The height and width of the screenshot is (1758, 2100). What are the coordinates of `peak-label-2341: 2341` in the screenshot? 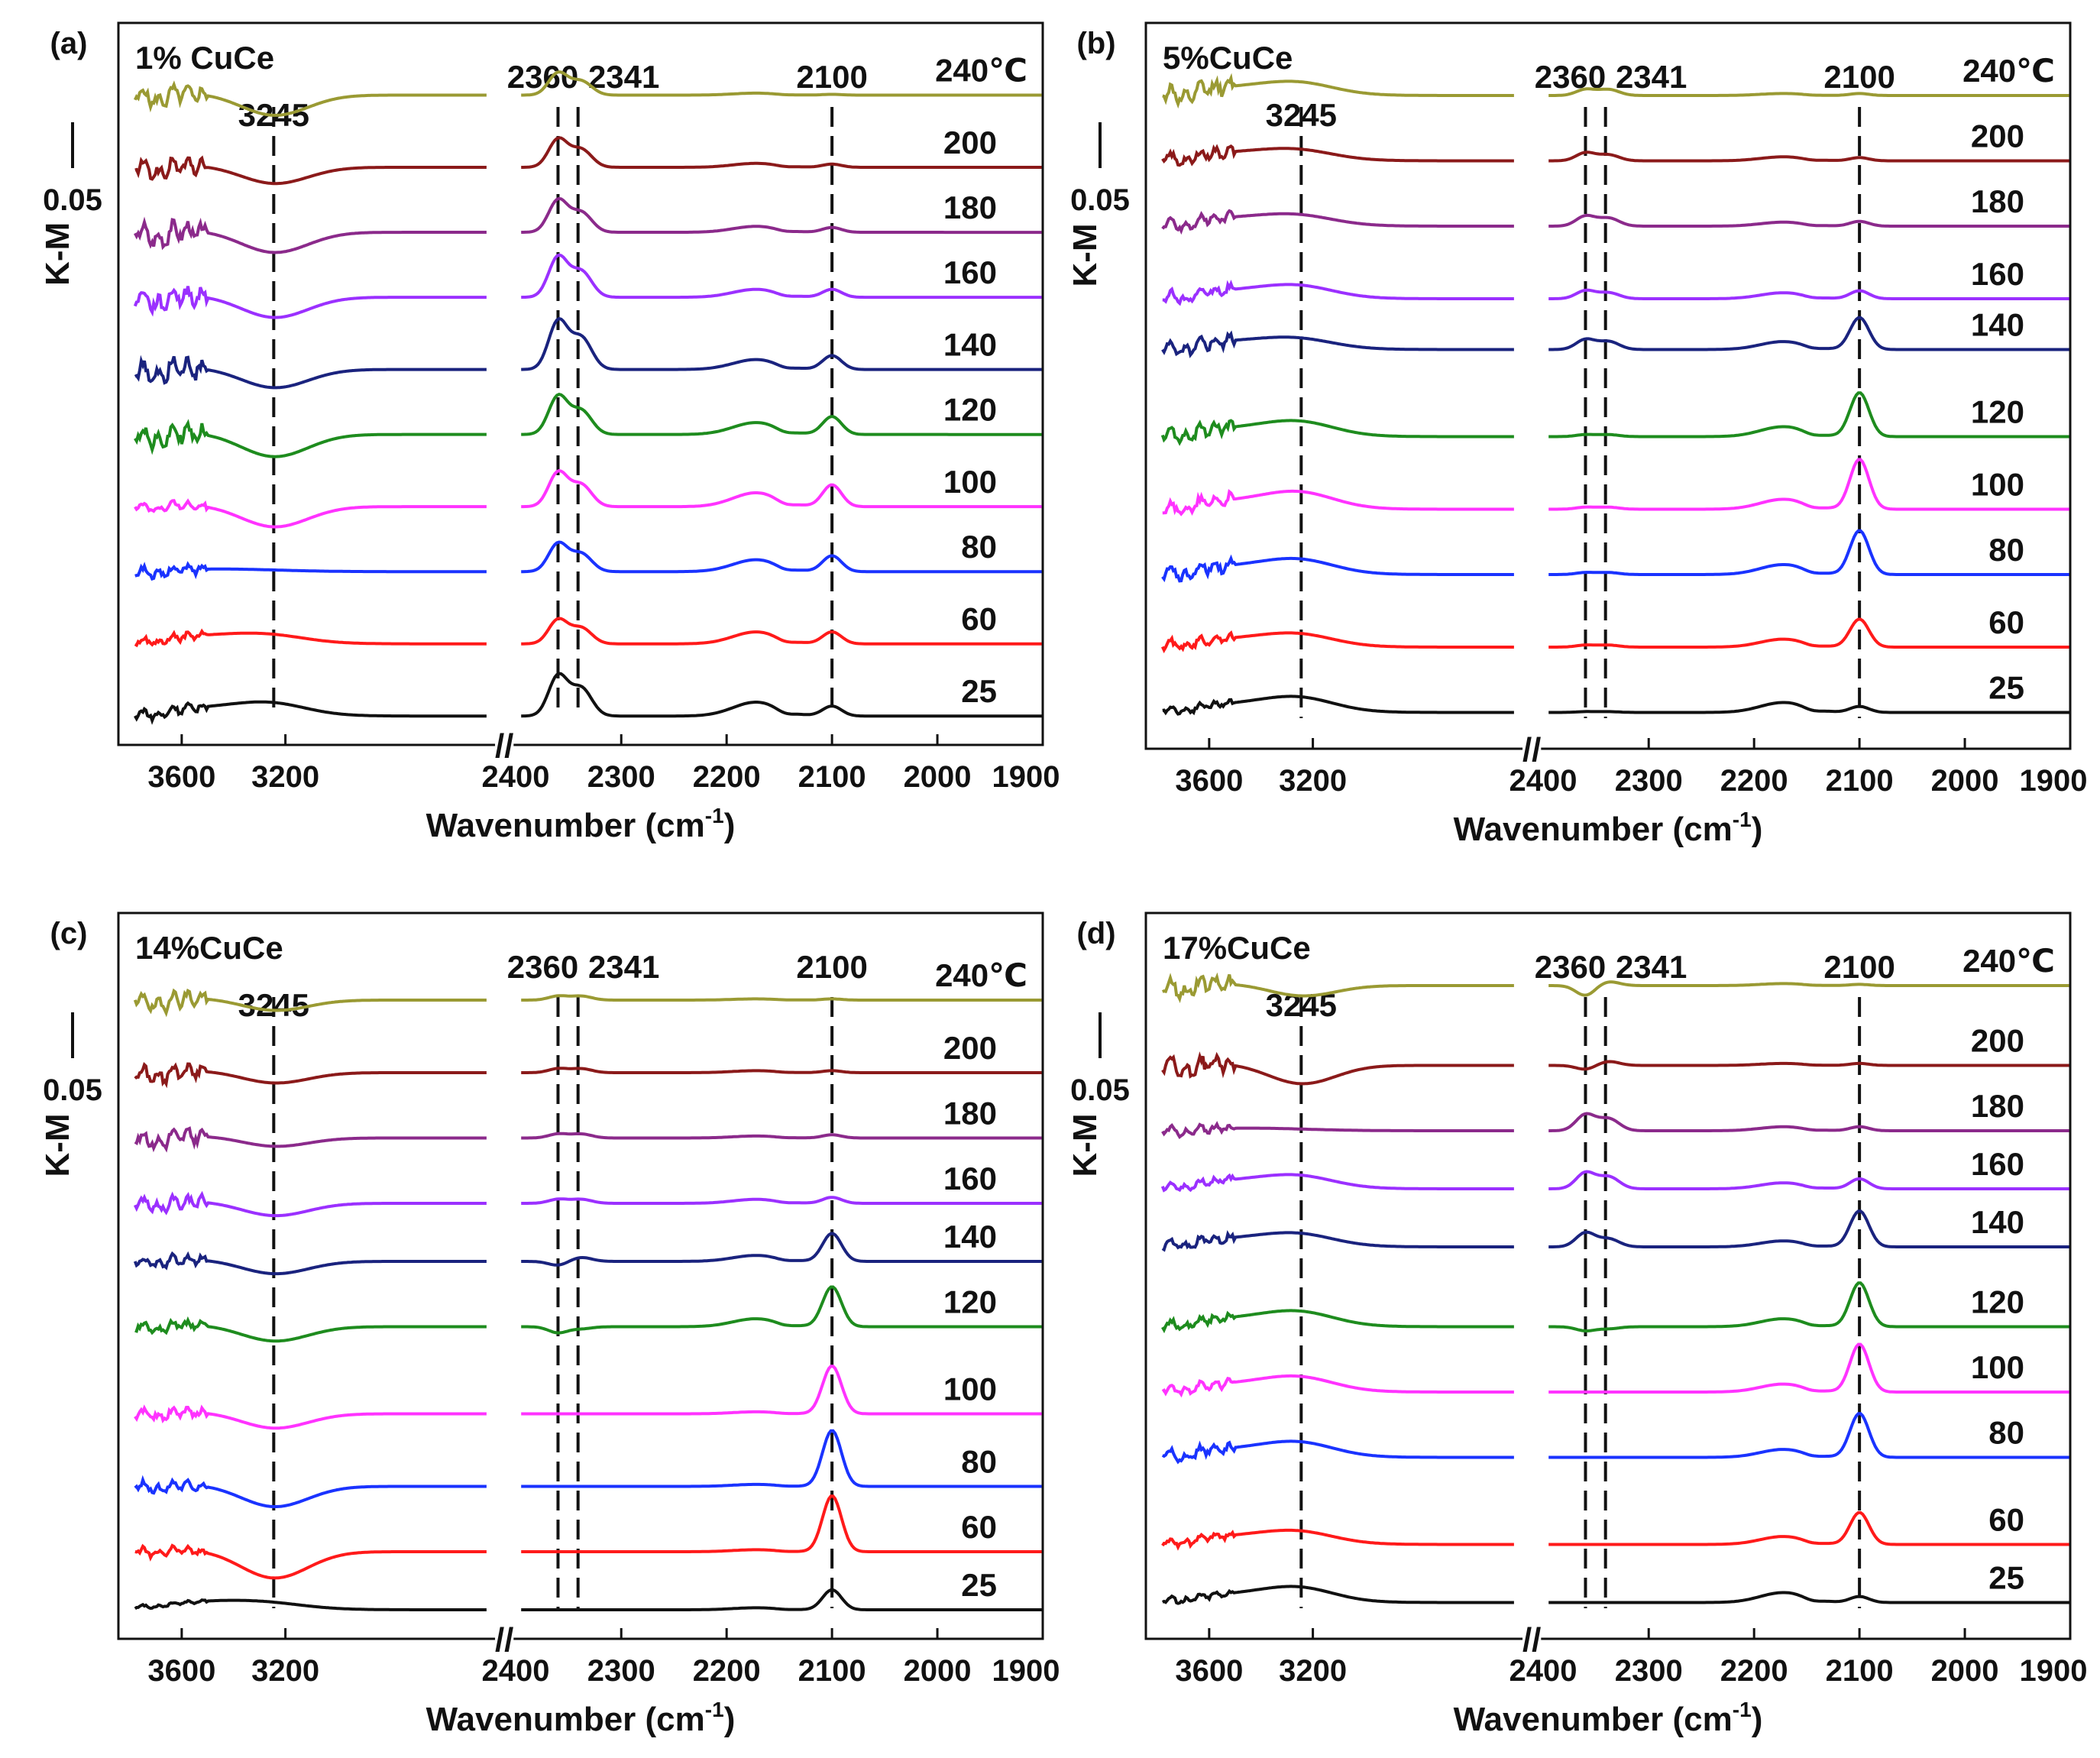 It's located at (1652, 77).